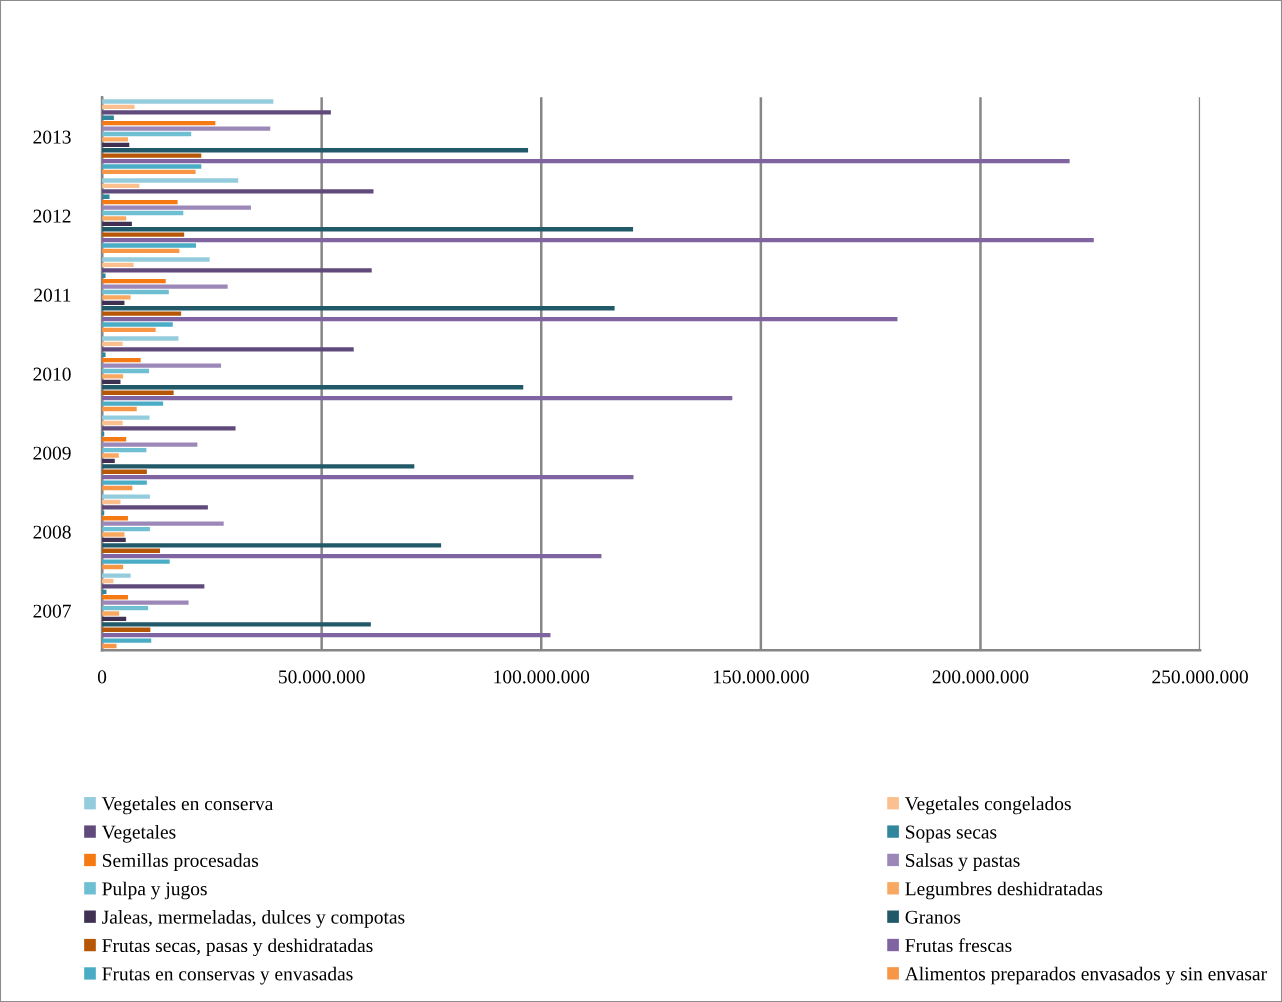  Describe the element at coordinates (52, 216) in the screenshot. I see `y-tick-label: 2012` at that location.